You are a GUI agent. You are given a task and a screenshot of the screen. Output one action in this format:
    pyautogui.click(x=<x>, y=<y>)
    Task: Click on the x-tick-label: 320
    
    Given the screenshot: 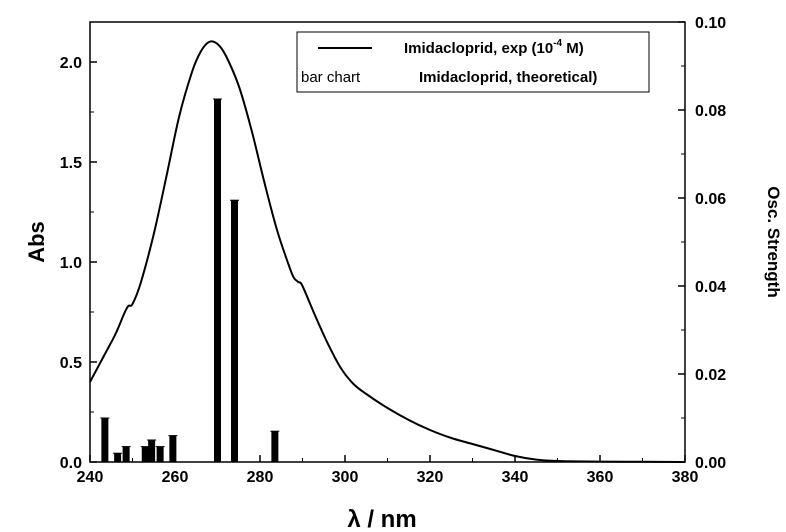 What is the action you would take?
    pyautogui.click(x=430, y=477)
    